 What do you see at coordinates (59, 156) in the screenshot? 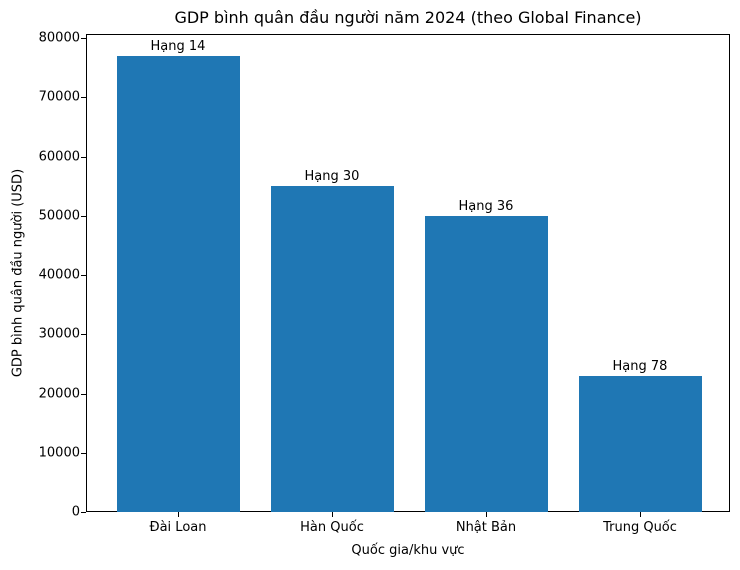
I see `y-tick-label: 60000` at bounding box center [59, 156].